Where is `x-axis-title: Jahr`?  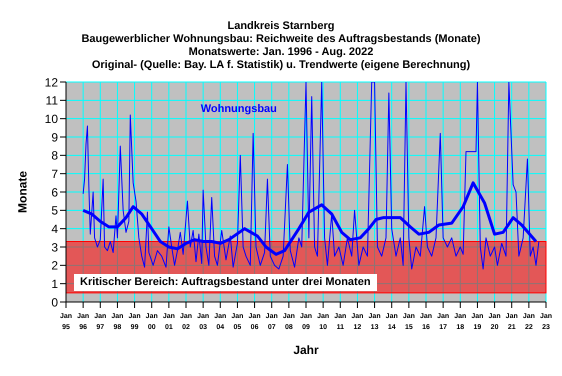 x-axis-title: Jahr is located at coordinates (306, 350).